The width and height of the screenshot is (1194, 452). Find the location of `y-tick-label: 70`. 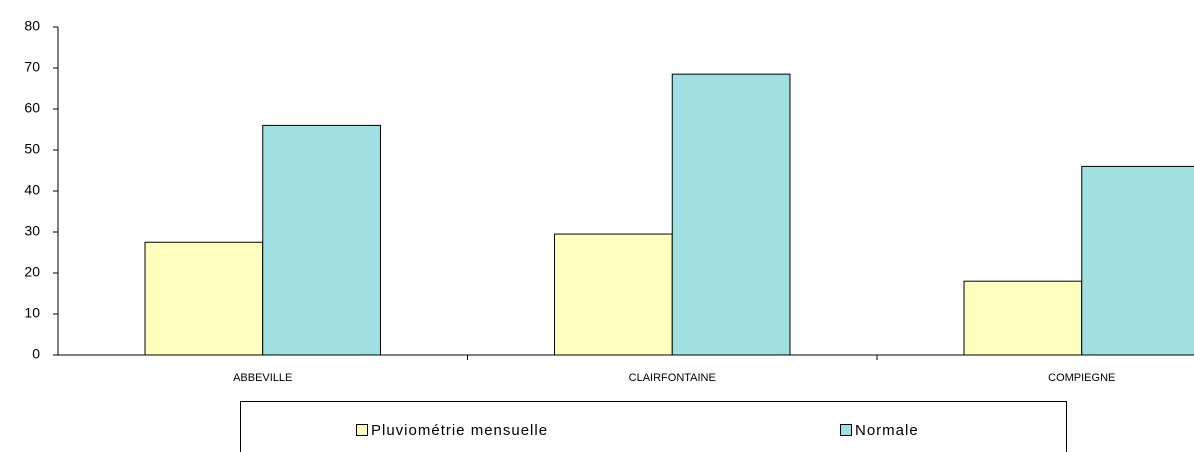

y-tick-label: 70 is located at coordinates (32, 67).